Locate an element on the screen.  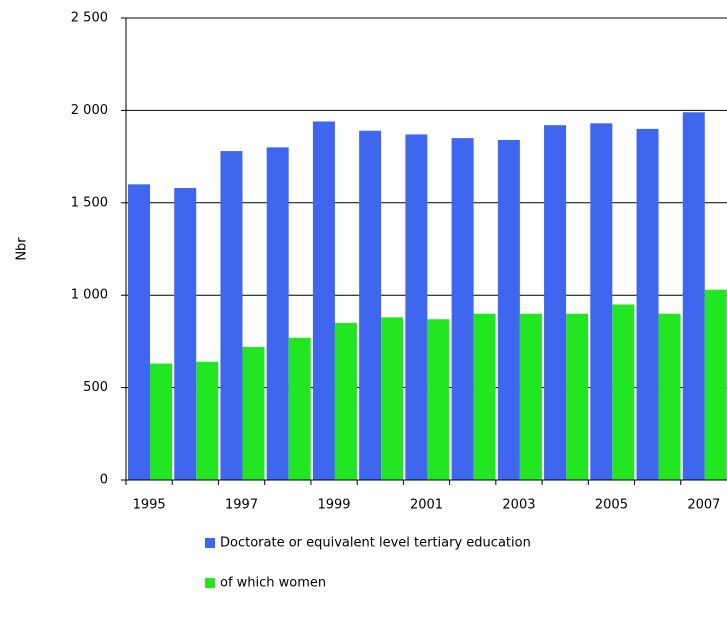
y-tick-label: 2 000 is located at coordinates (89, 110).